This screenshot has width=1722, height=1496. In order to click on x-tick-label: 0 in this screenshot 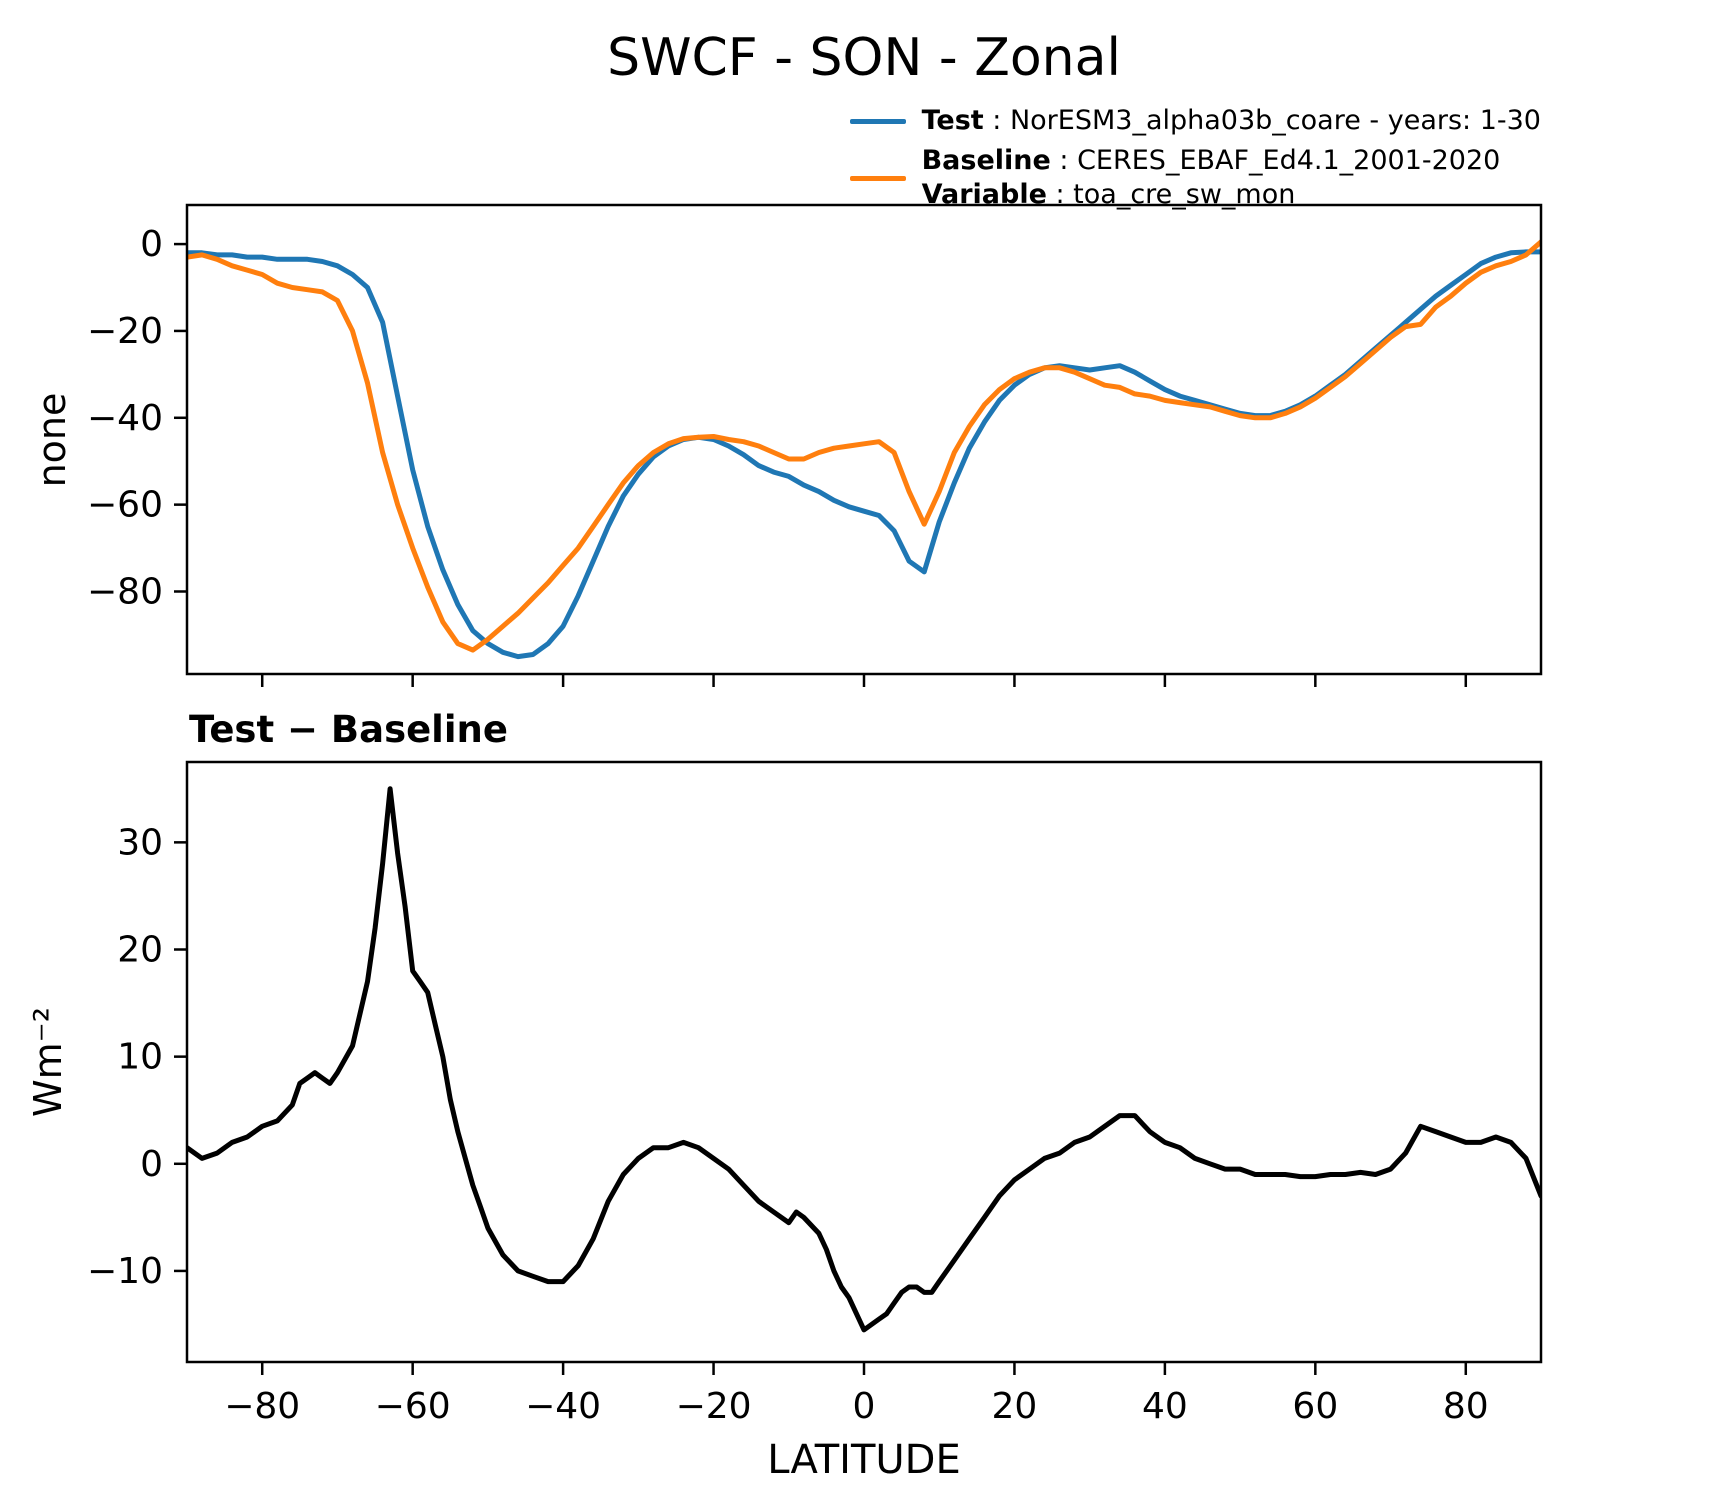, I will do `click(864, 1406)`.